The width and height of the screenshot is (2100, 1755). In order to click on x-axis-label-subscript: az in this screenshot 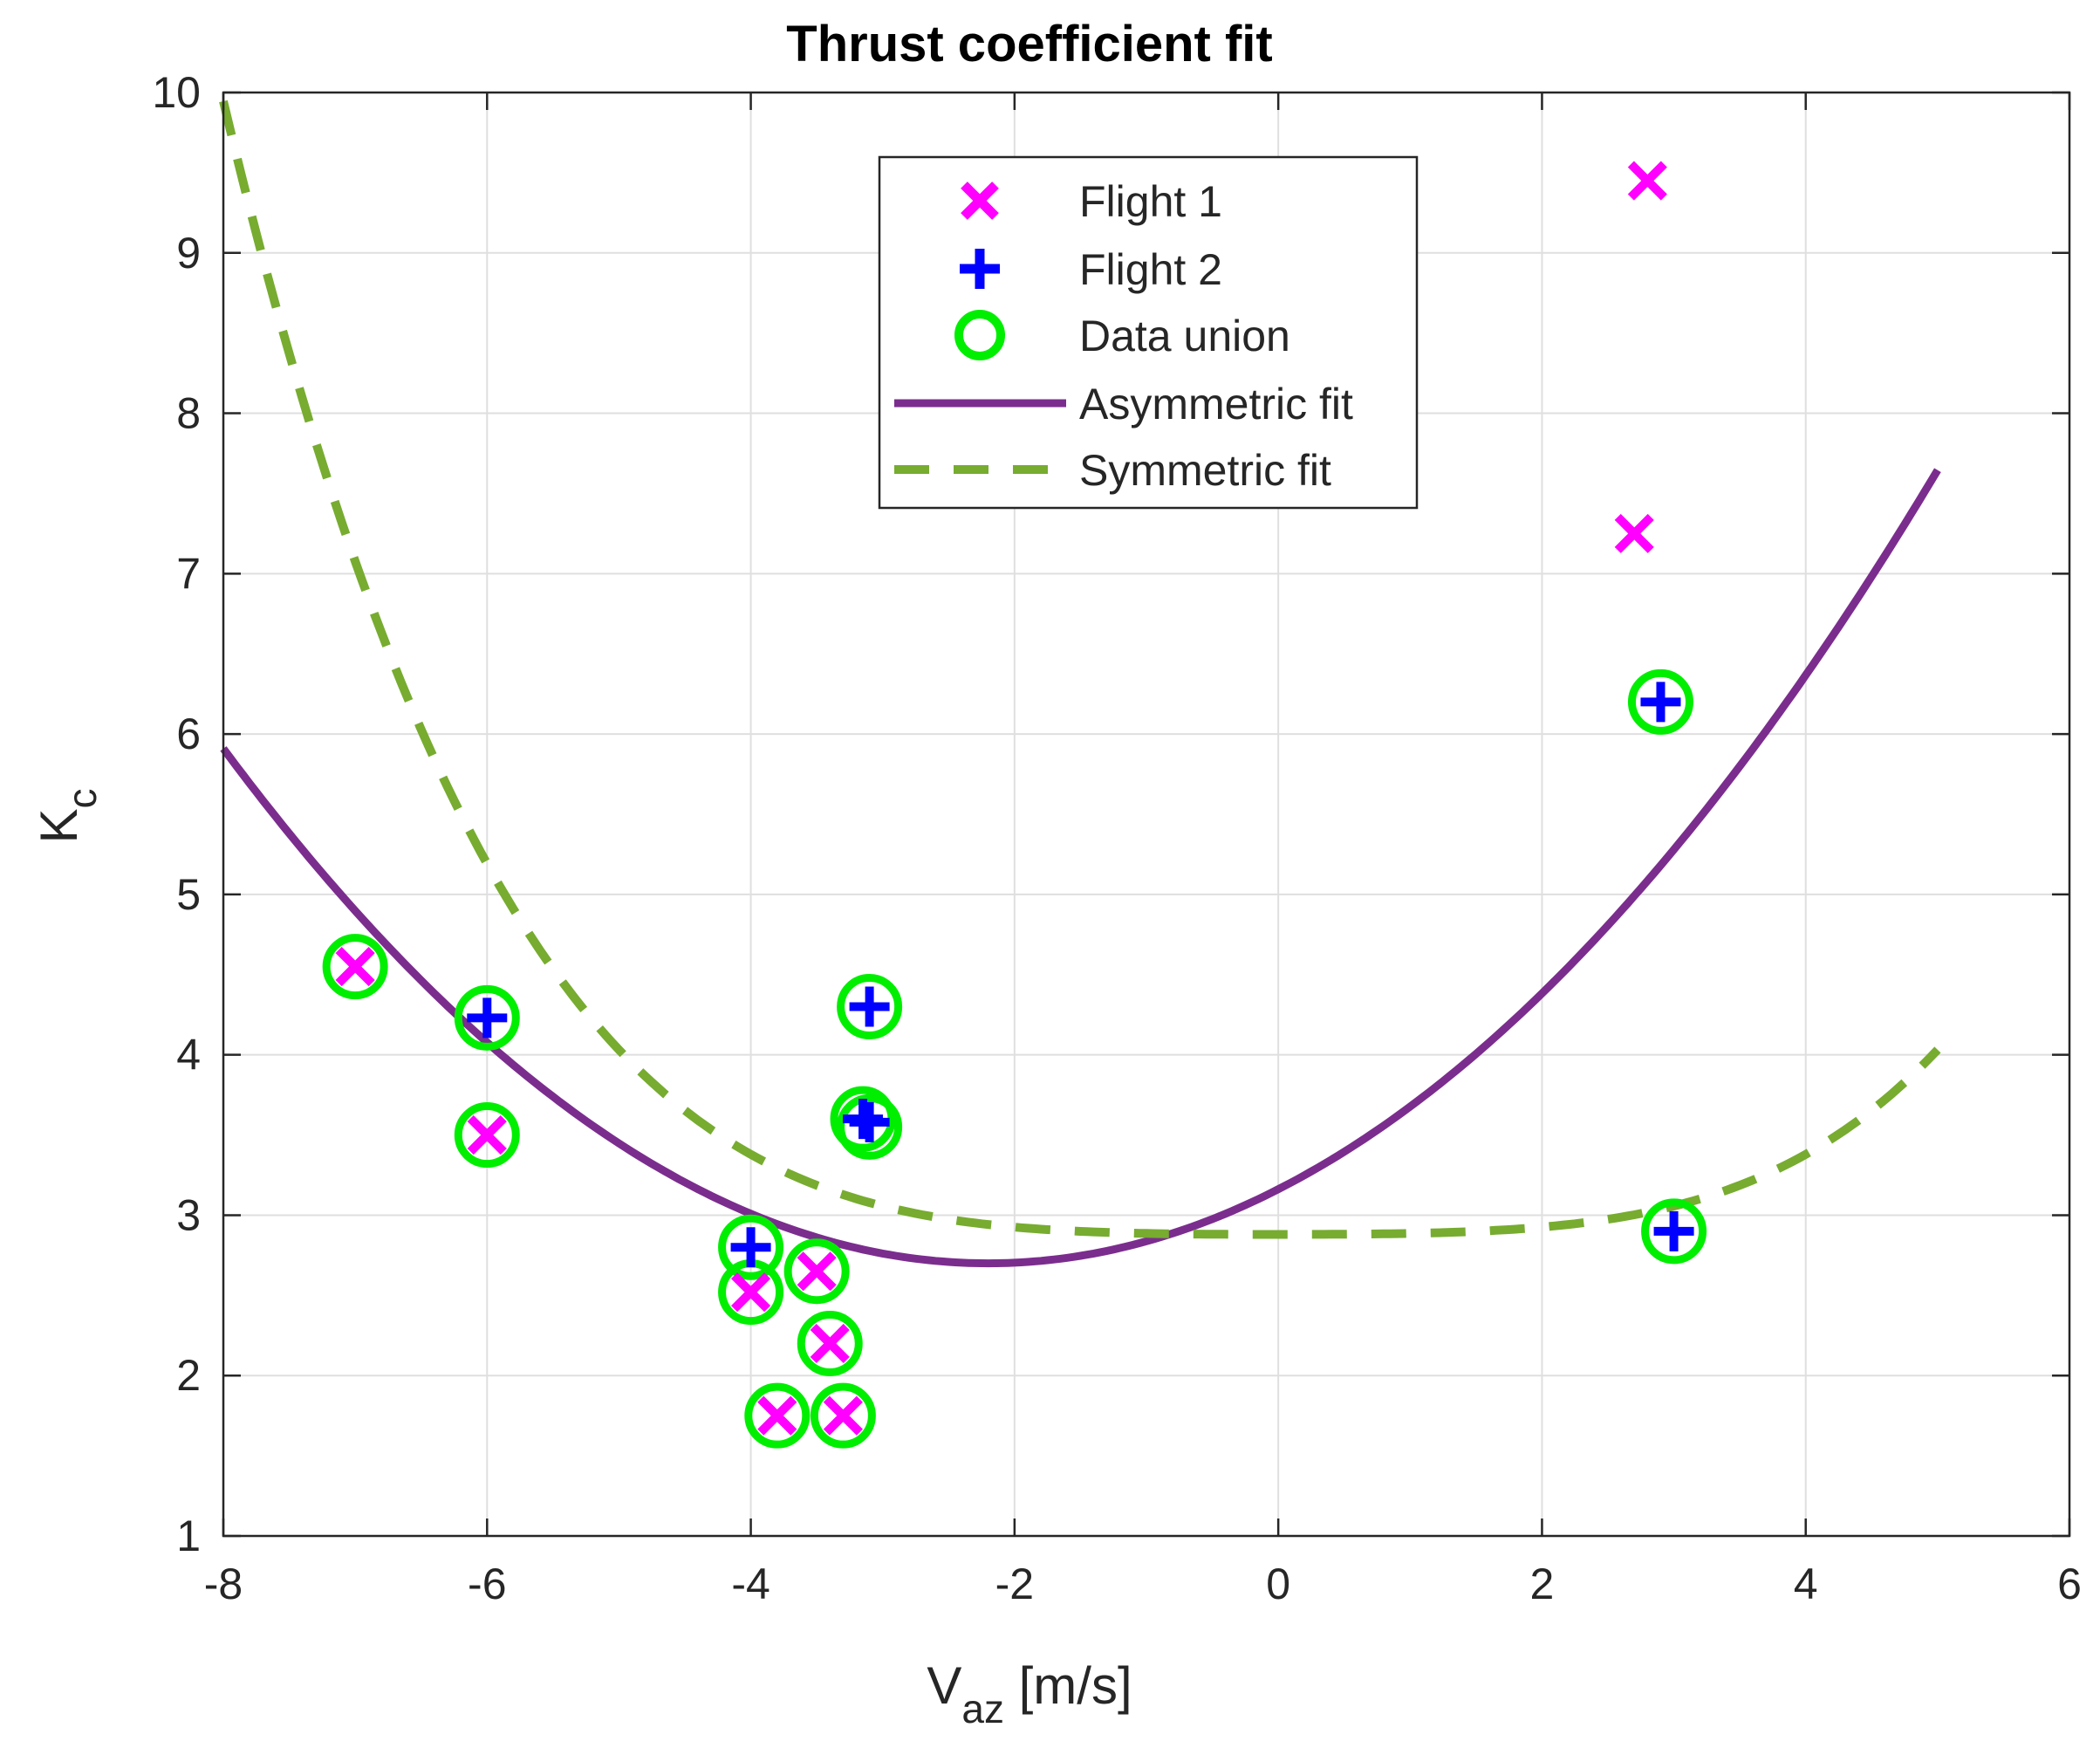, I will do `click(983, 1708)`.